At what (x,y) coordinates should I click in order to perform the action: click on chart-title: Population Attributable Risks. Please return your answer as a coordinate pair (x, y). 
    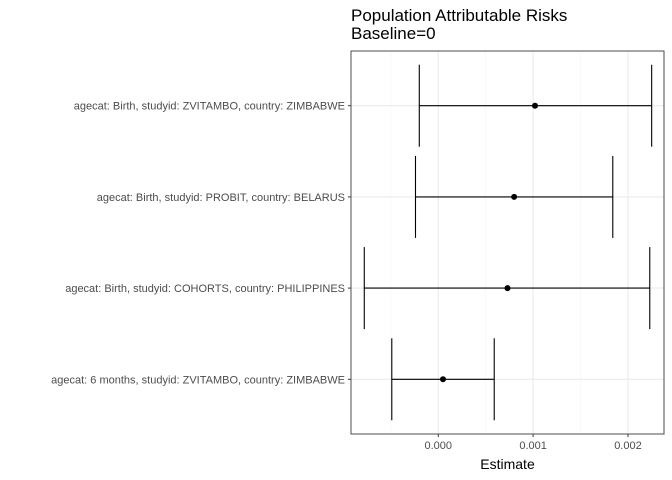
    Looking at the image, I should click on (459, 15).